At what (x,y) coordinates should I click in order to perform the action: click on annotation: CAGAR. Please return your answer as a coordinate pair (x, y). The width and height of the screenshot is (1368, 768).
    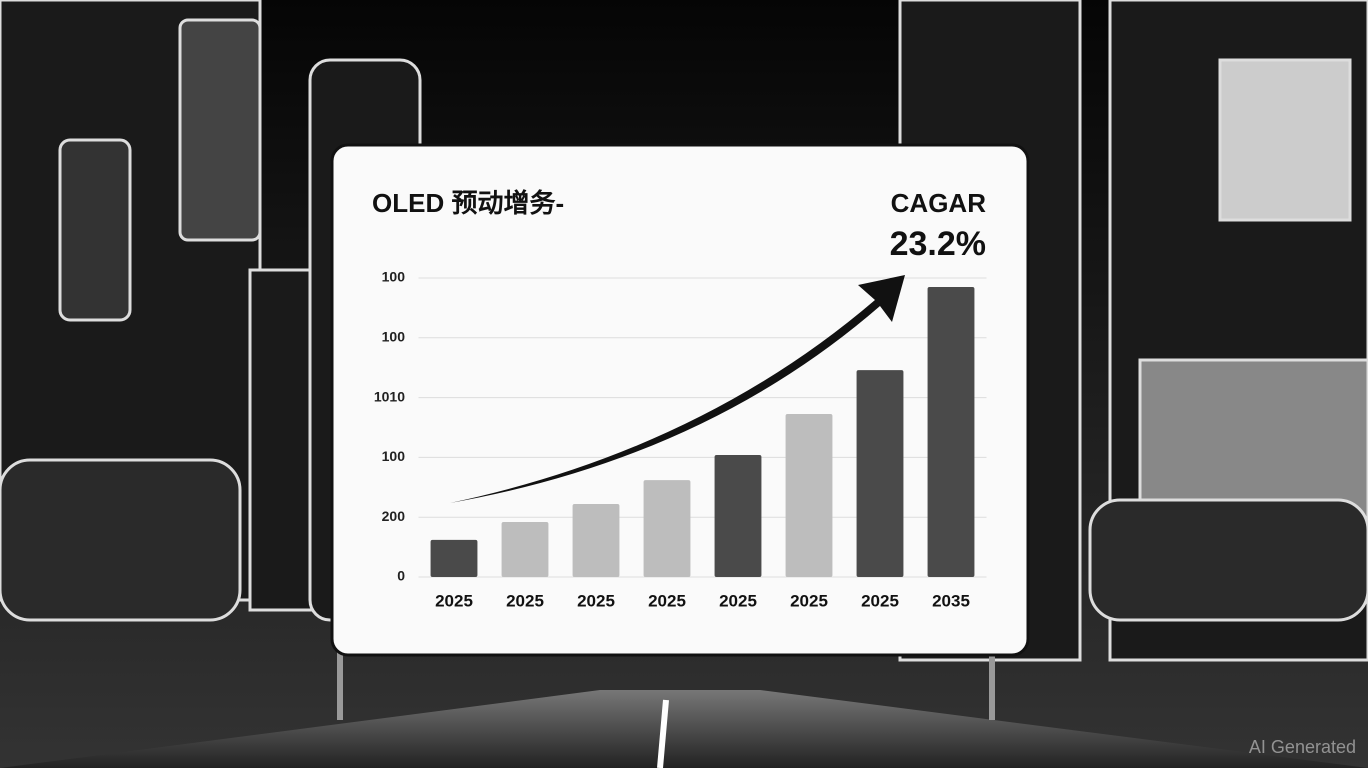
    Looking at the image, I should click on (939, 203).